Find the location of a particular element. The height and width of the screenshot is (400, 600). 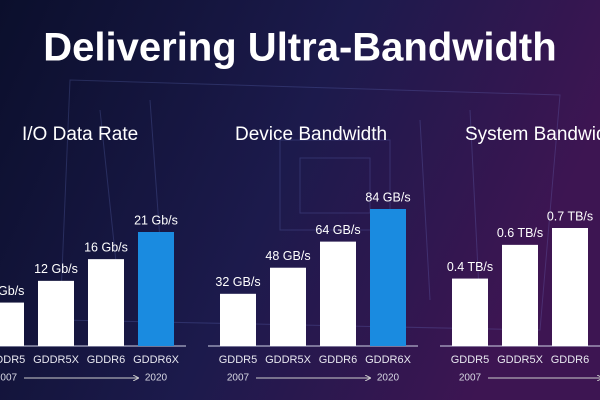

chart-title: Device Bandwidth is located at coordinates (311, 134).